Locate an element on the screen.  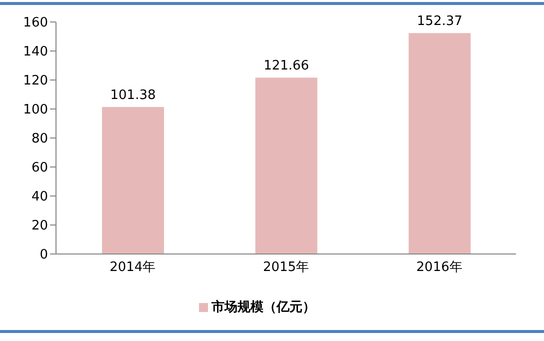
data-label: 101.38 is located at coordinates (133, 95).